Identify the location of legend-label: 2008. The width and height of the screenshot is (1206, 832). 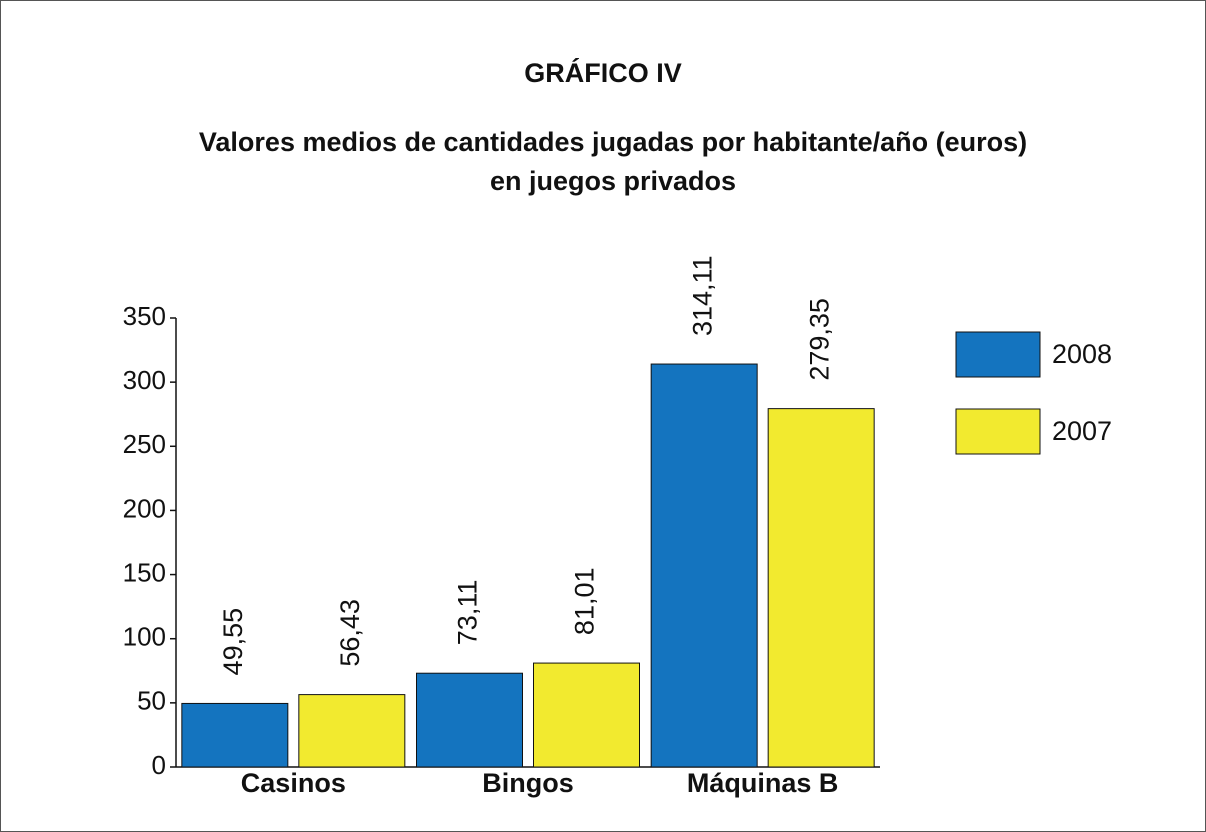
(1082, 354).